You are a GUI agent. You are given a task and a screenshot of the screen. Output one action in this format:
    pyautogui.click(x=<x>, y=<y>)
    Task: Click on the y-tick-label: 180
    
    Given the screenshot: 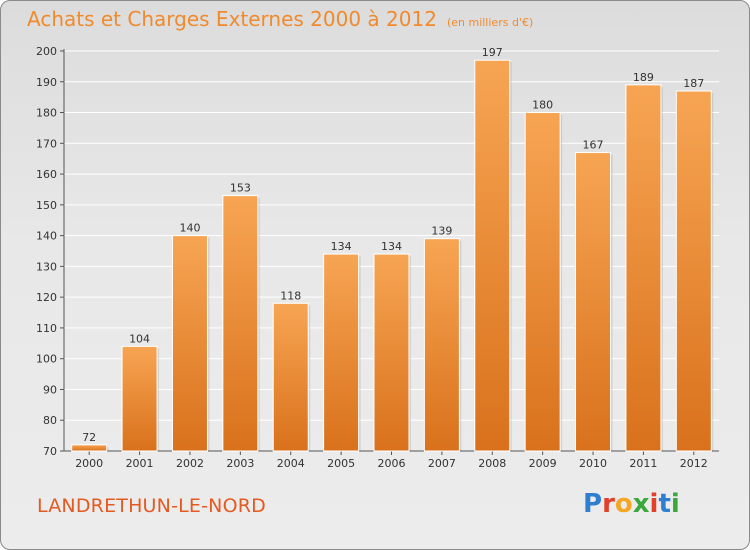 What is the action you would take?
    pyautogui.click(x=46, y=113)
    